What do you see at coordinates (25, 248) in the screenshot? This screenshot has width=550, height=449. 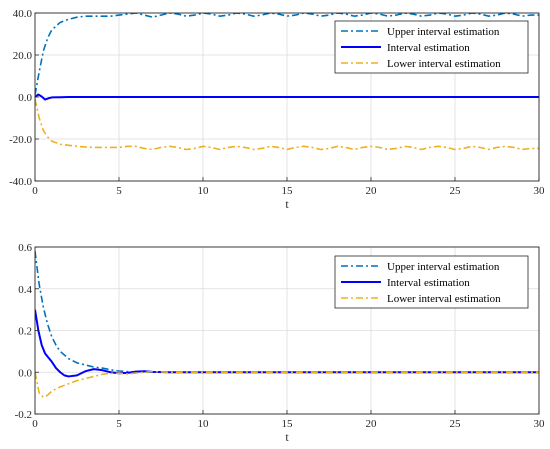 I see `y-tick-label: 0.6` at bounding box center [25, 248].